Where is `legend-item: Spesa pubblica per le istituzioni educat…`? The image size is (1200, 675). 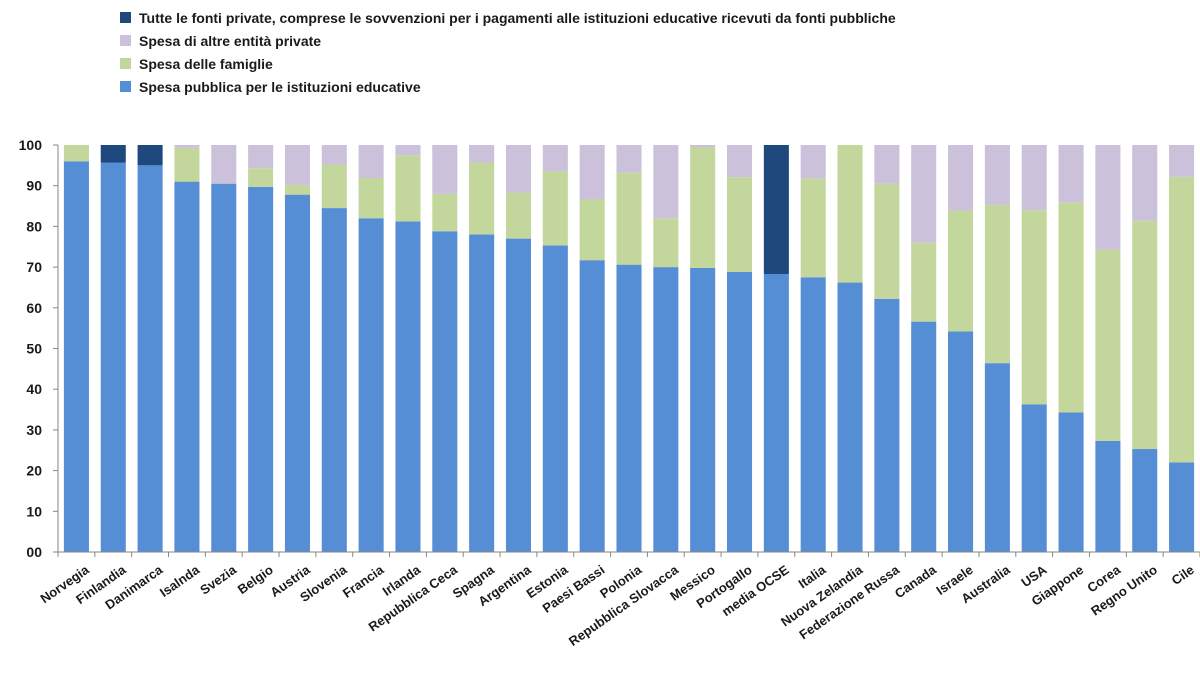 legend-item: Spesa pubblica per le istituzioni educat… is located at coordinates (508, 86).